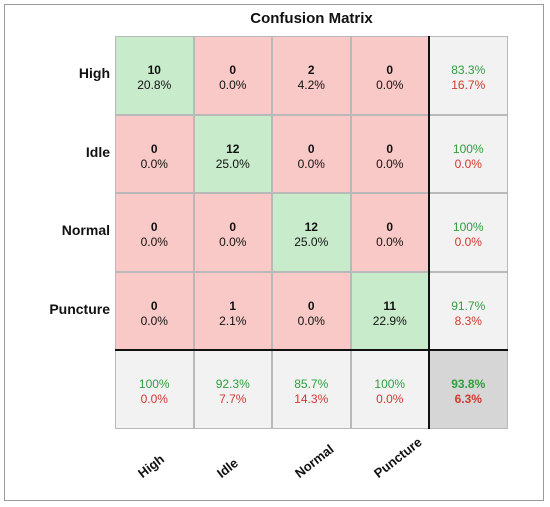 The width and height of the screenshot is (550, 507). Describe the element at coordinates (233, 305) in the screenshot. I see `cell-count: 1` at that location.